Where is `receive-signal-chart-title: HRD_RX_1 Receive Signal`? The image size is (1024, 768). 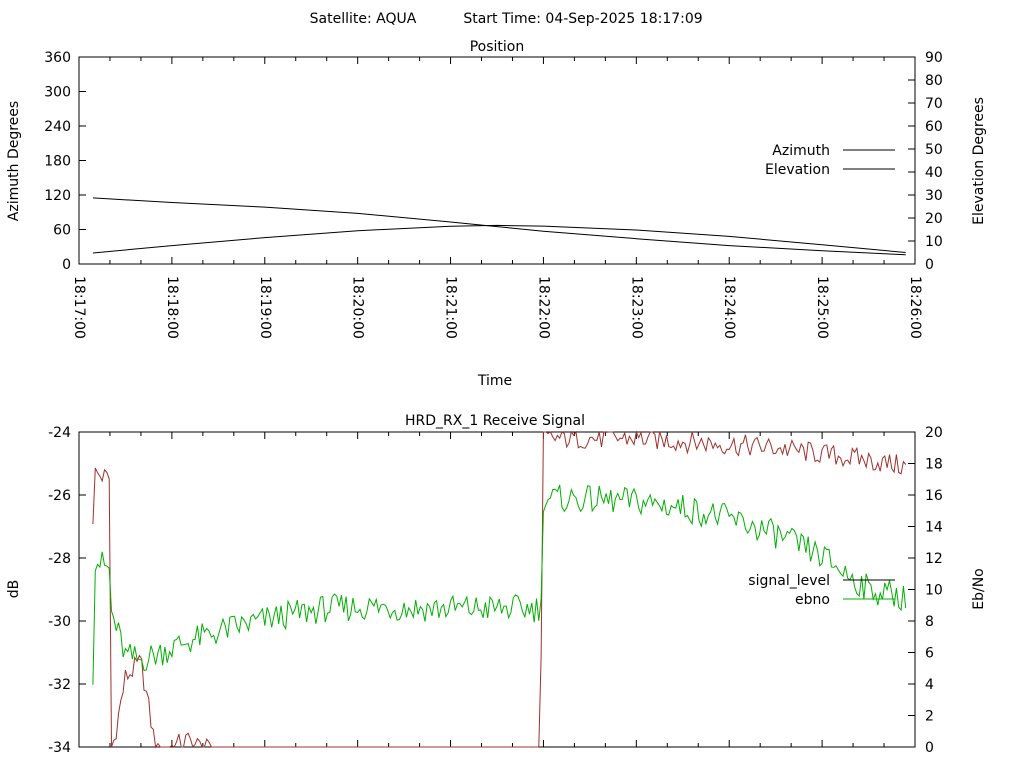 receive-signal-chart-title: HRD_RX_1 Receive Signal is located at coordinates (495, 421).